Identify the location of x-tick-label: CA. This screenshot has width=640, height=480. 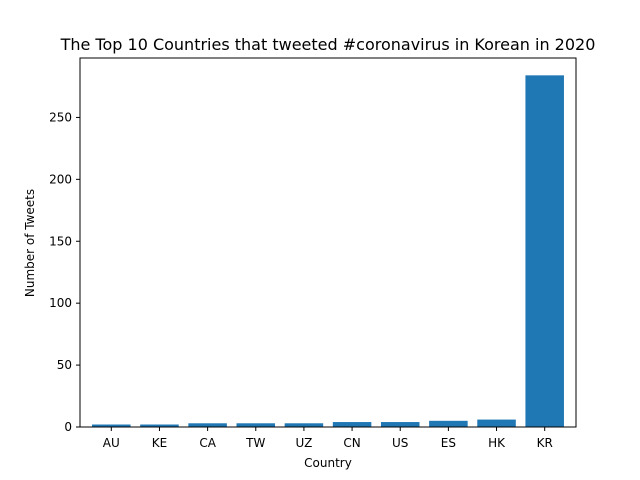
(207, 443).